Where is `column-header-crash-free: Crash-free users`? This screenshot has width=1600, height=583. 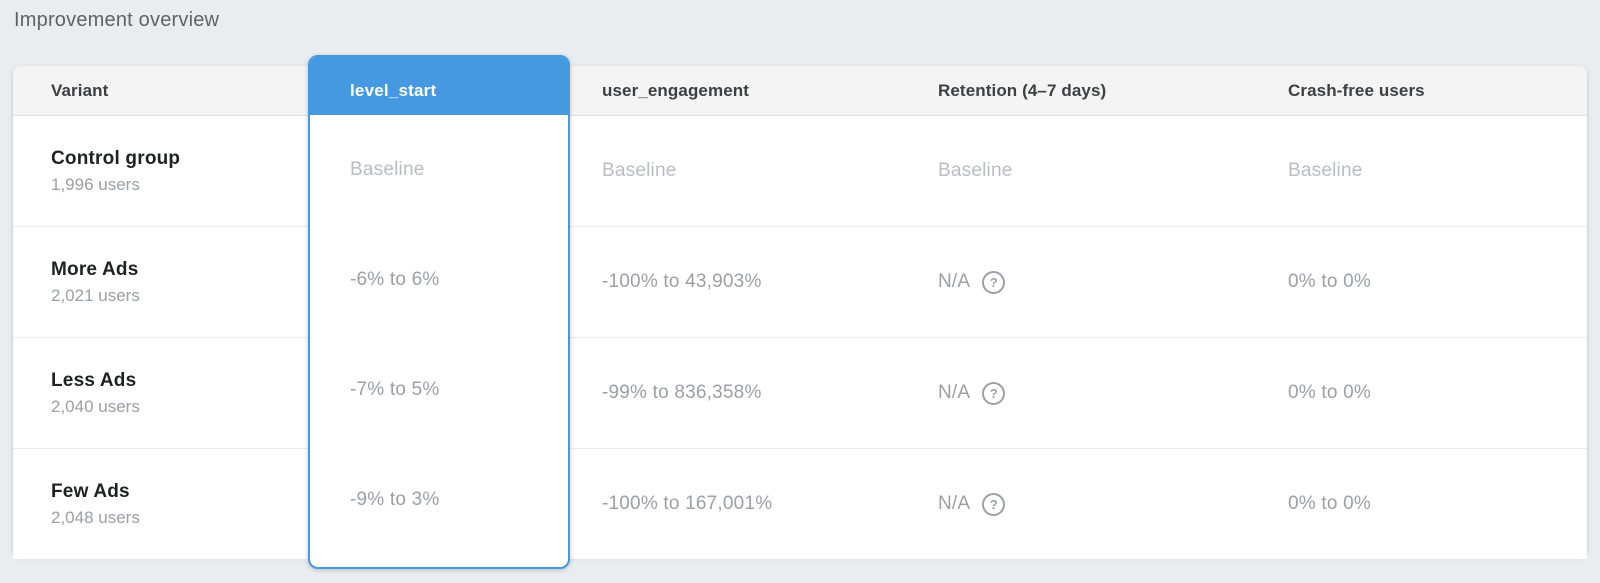
column-header-crash-free: Crash-free users is located at coordinates (1356, 90).